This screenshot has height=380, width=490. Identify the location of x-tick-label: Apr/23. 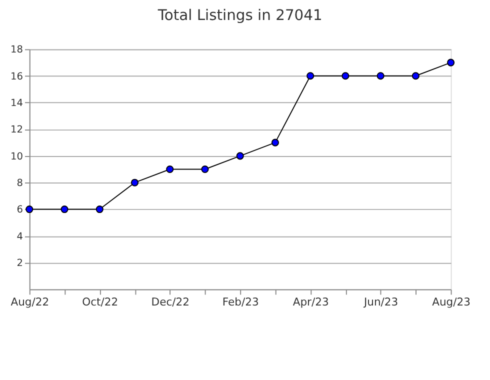
(310, 301).